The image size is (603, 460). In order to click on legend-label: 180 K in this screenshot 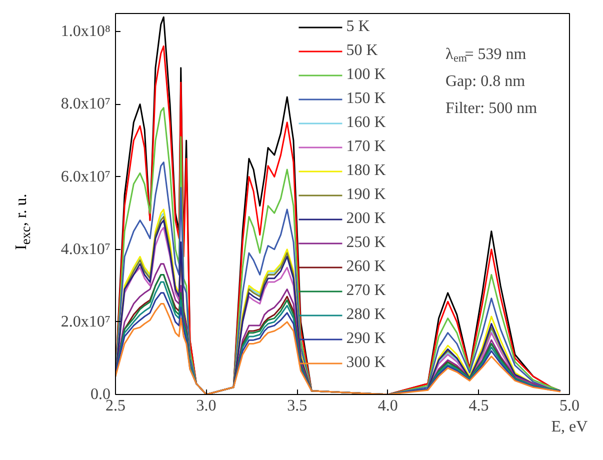, I will do `click(366, 171)`.